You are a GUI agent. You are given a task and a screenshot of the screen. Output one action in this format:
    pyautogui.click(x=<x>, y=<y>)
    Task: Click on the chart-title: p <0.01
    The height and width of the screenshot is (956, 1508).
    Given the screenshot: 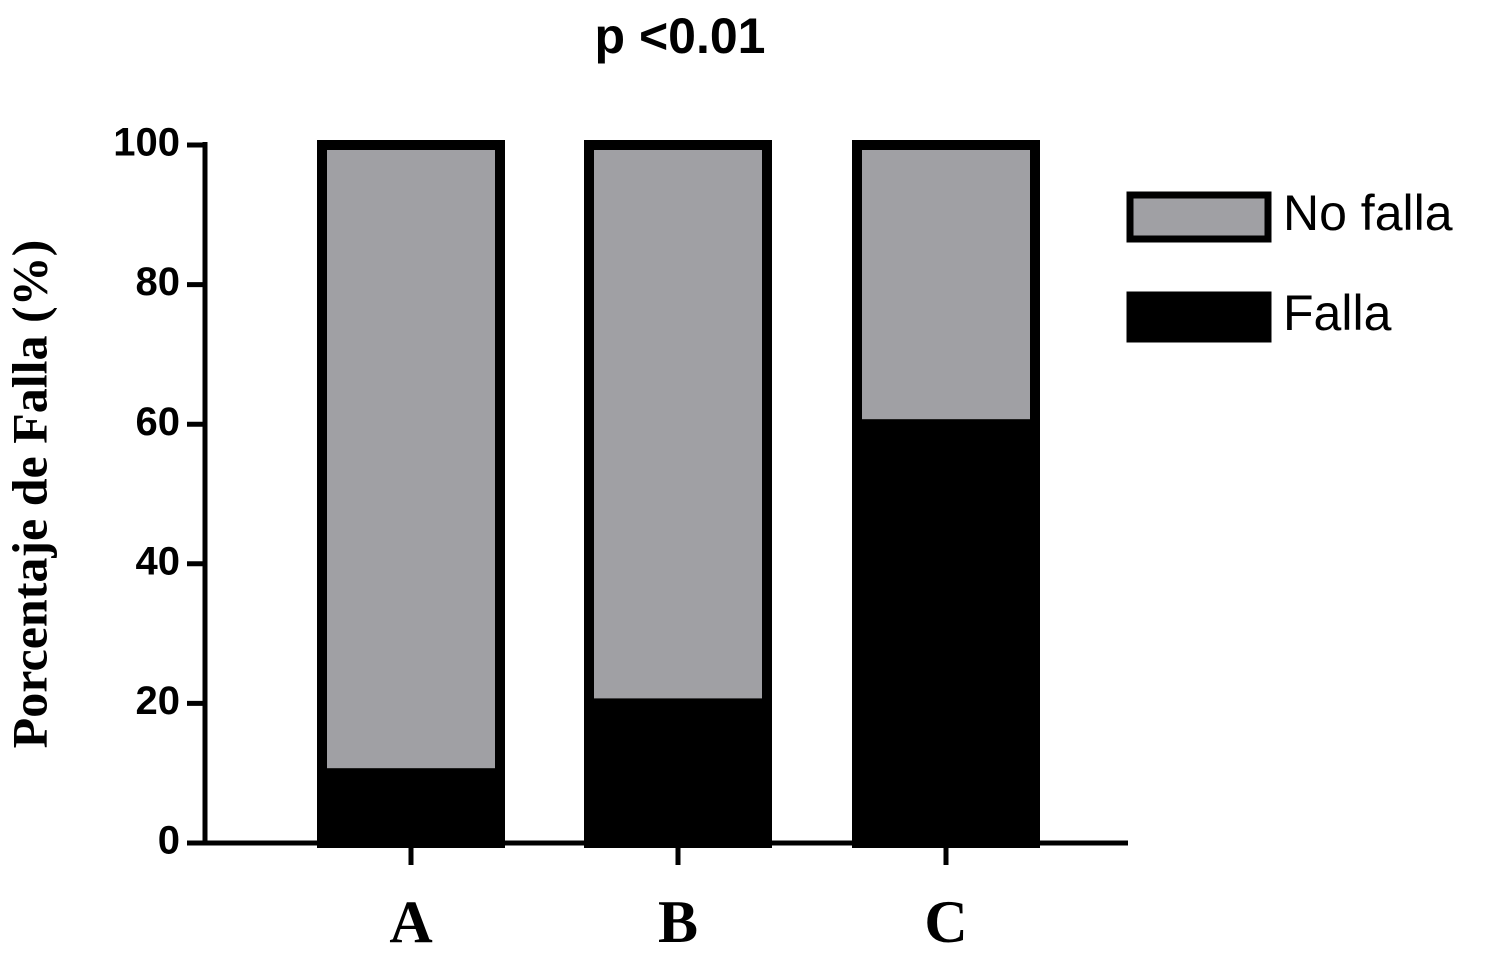 What is the action you would take?
    pyautogui.click(x=680, y=36)
    